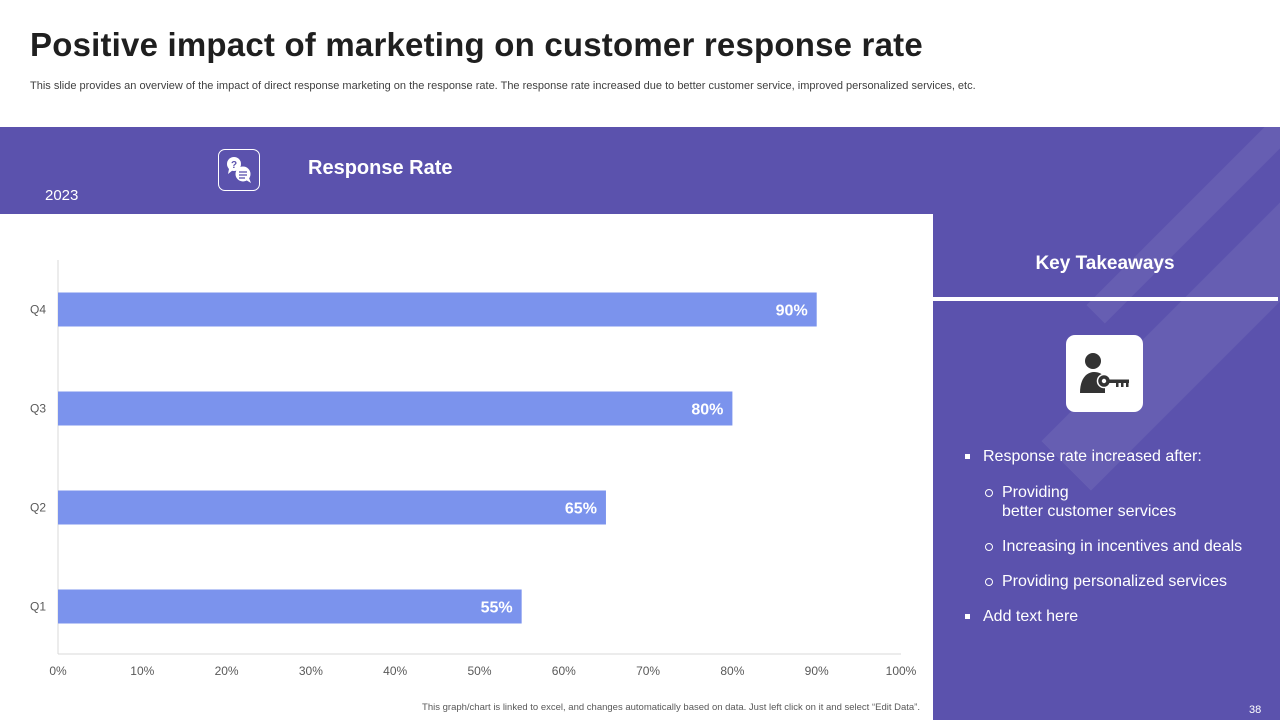  I want to click on x-tick-label: 40%, so click(395, 671).